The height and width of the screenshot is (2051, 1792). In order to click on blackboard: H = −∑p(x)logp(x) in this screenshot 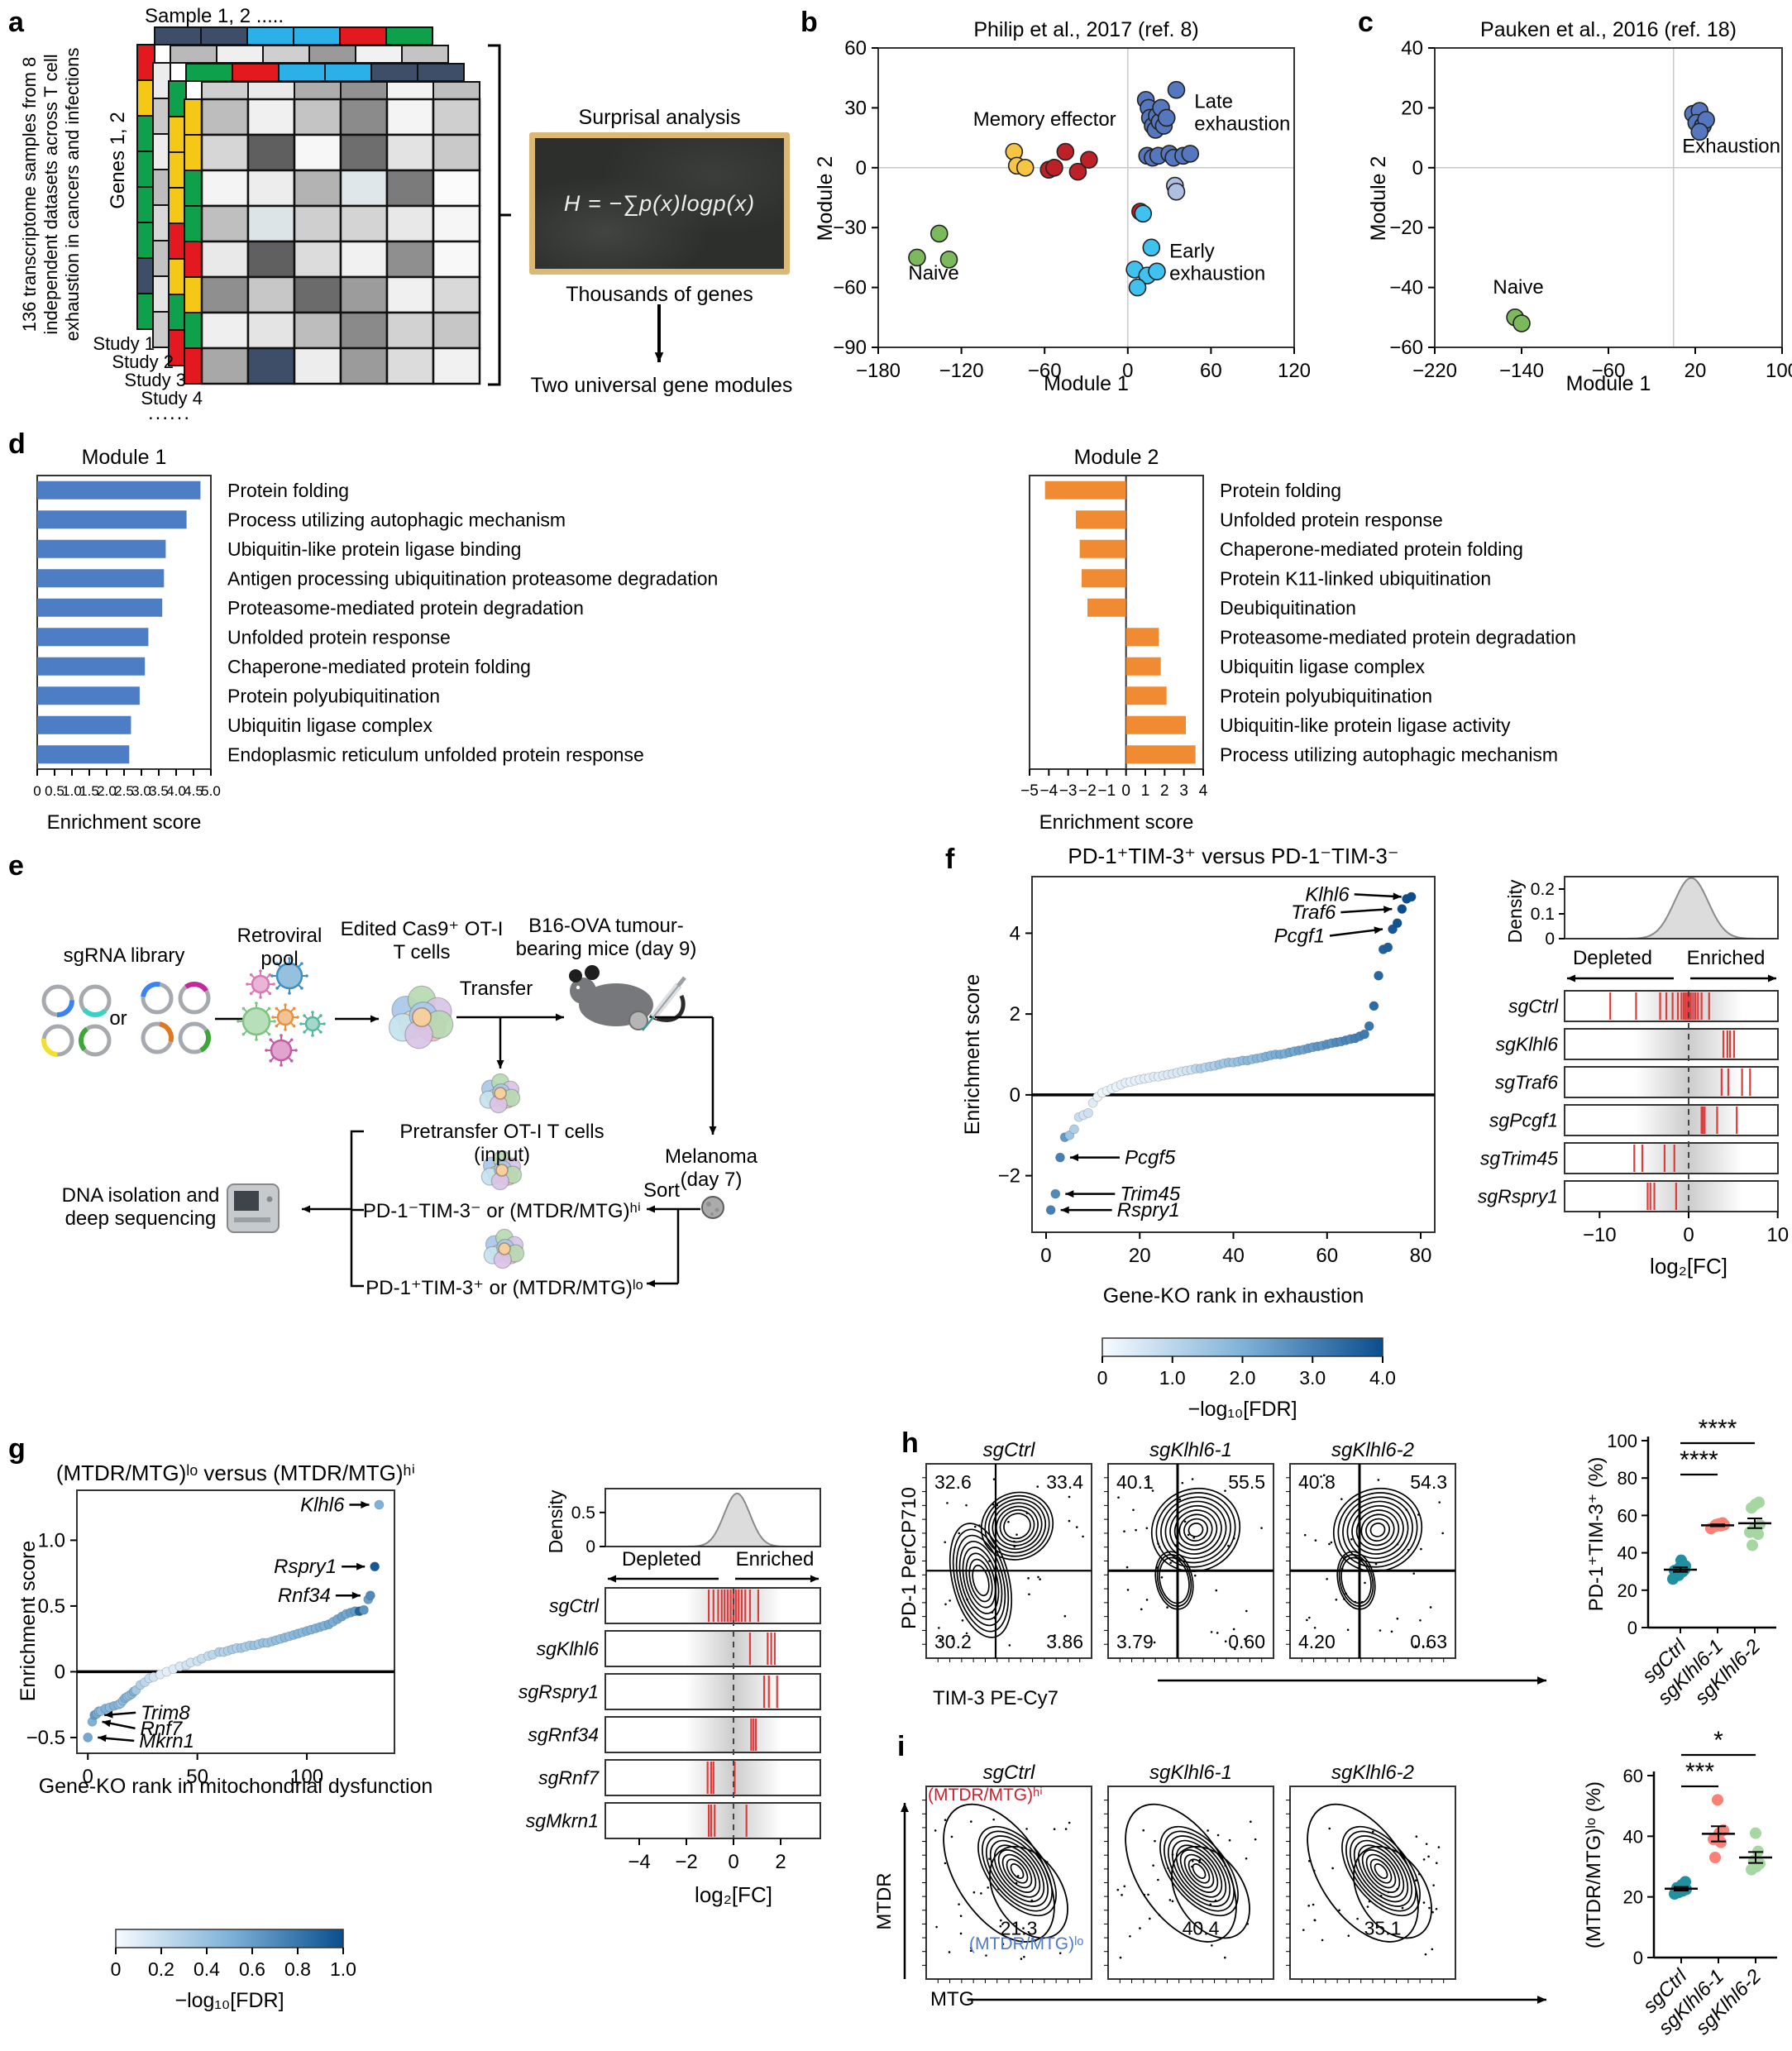, I will do `click(659, 203)`.